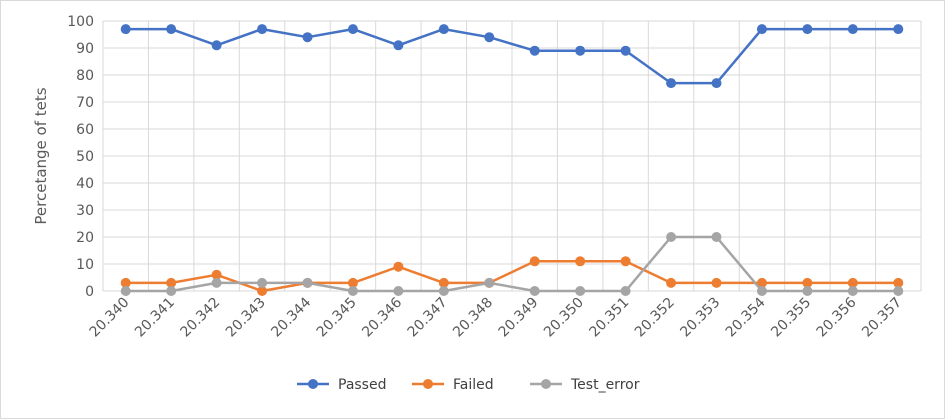 Image resolution: width=945 pixels, height=419 pixels. What do you see at coordinates (85, 157) in the screenshot?
I see `y-tick-label: 50` at bounding box center [85, 157].